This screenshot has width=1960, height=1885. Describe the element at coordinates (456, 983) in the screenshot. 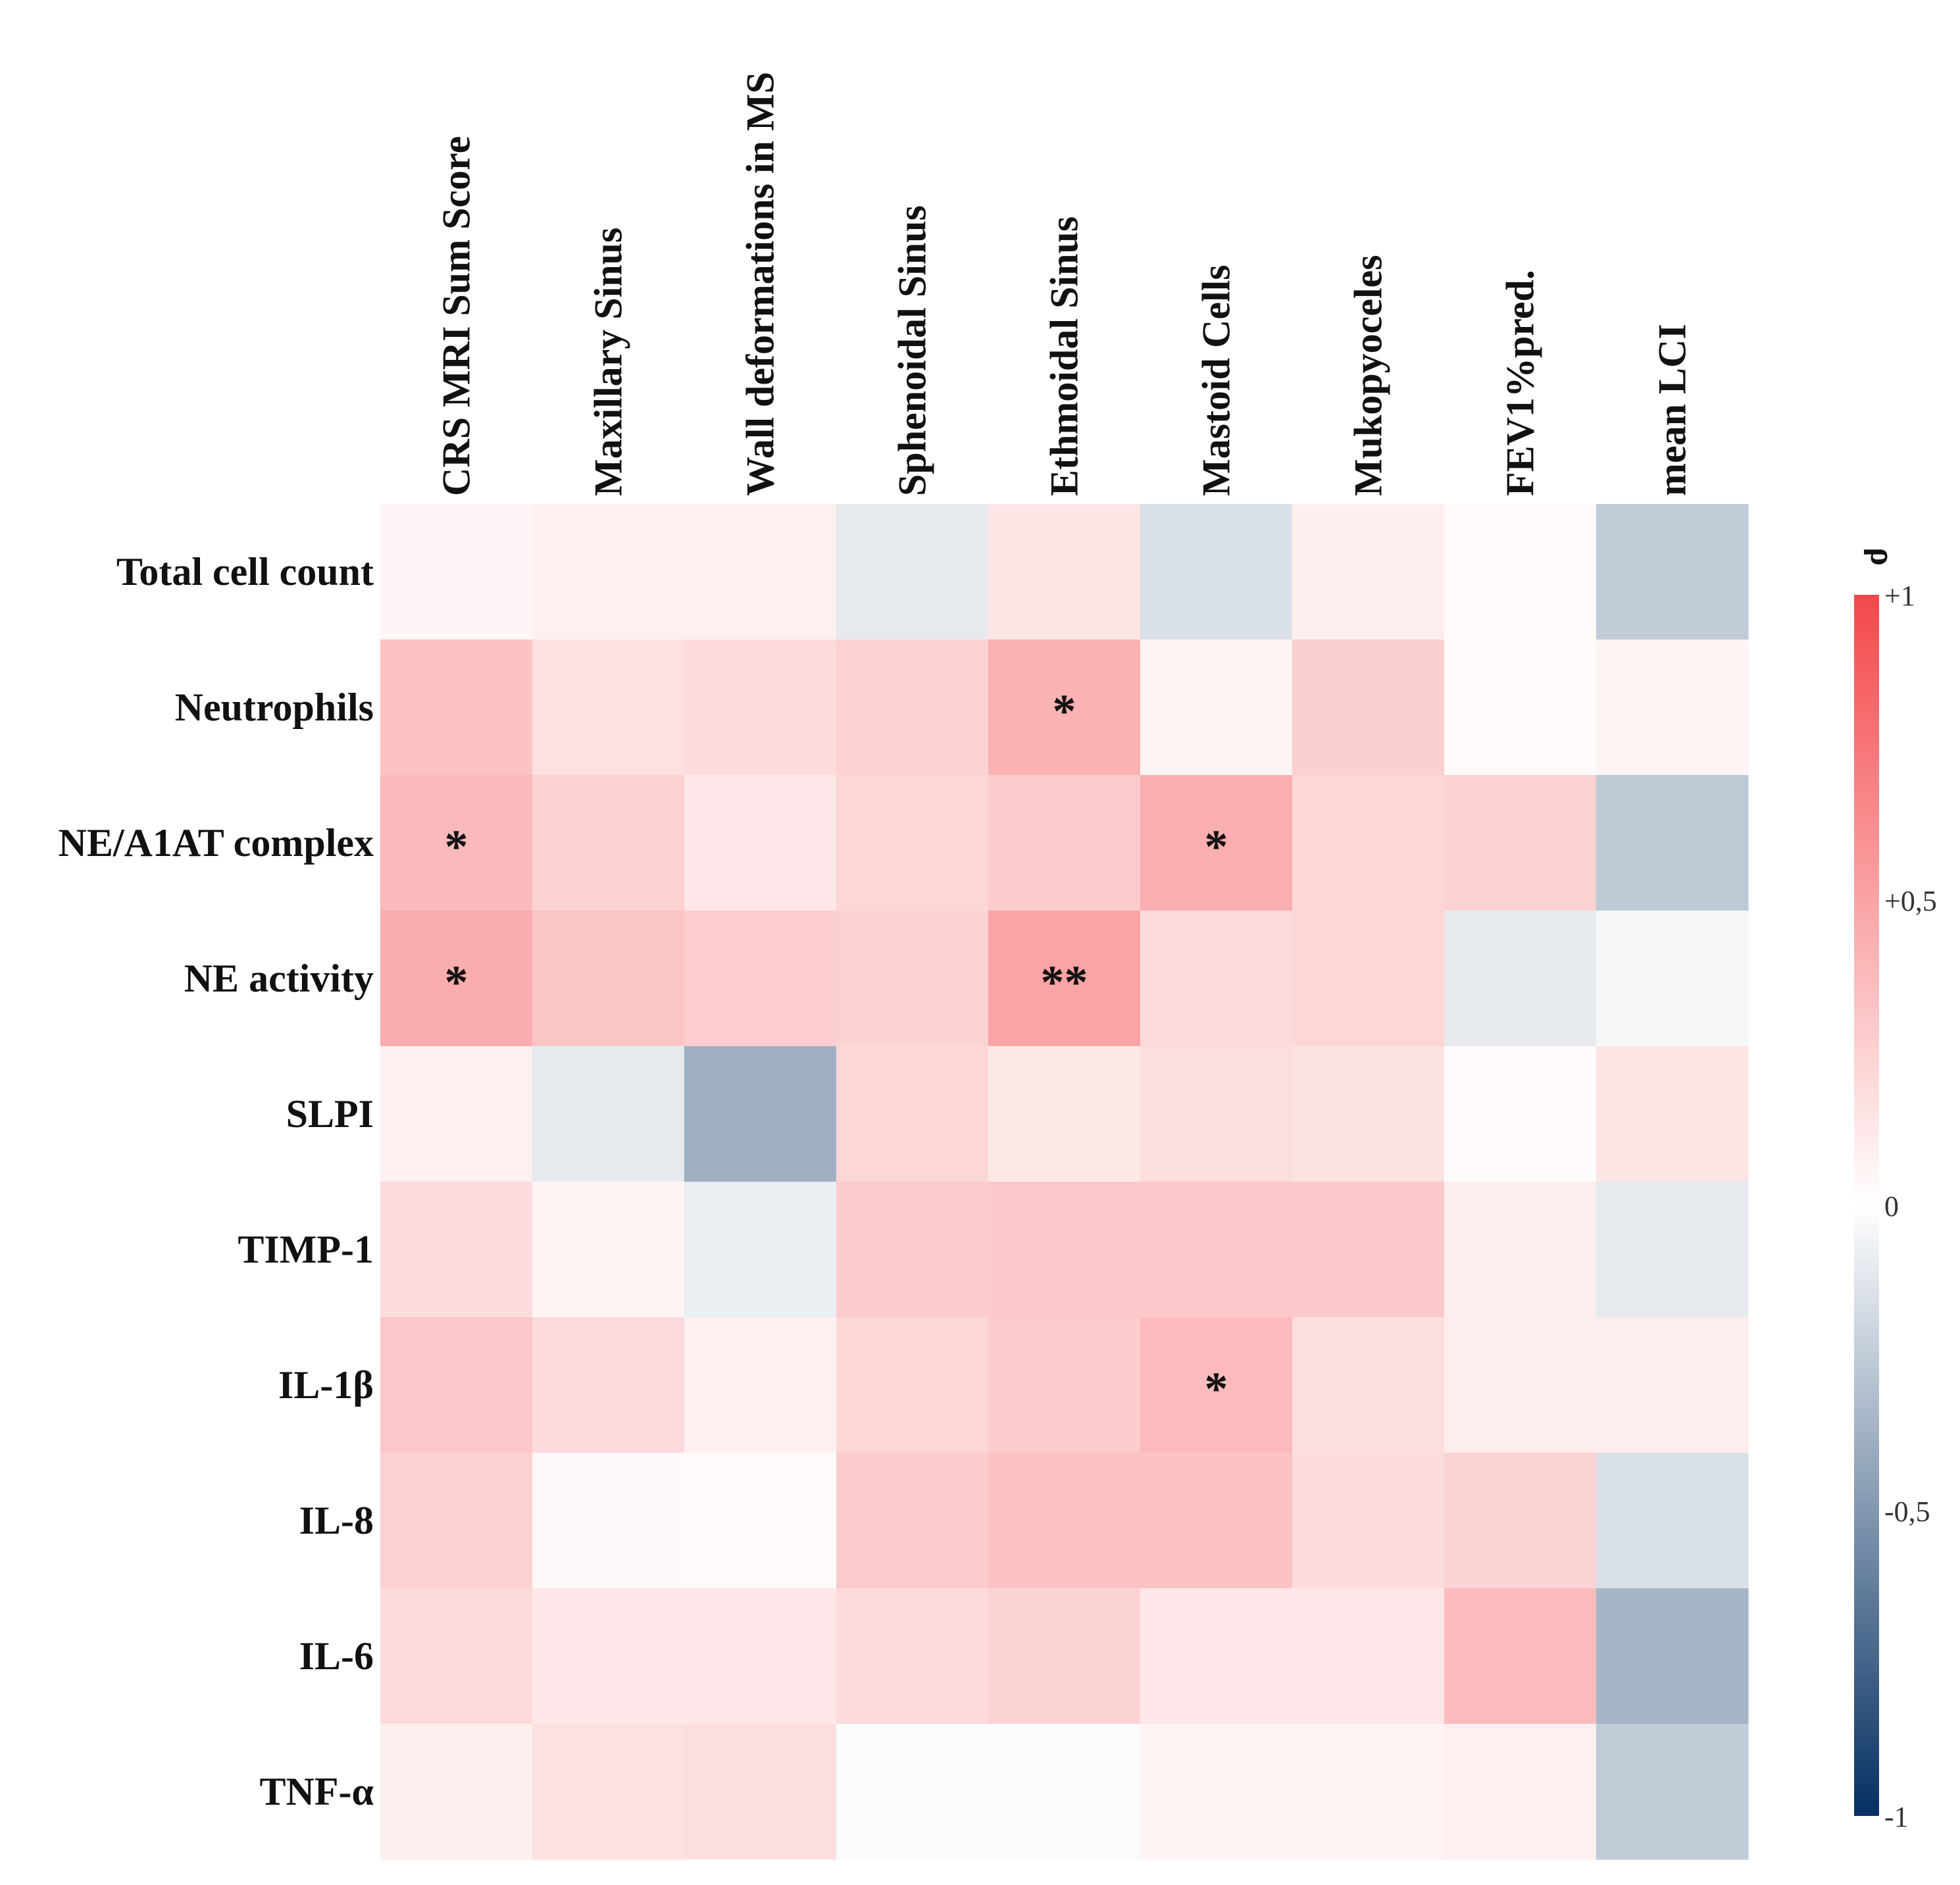

I see `significance-mark-r3-c0: *` at that location.